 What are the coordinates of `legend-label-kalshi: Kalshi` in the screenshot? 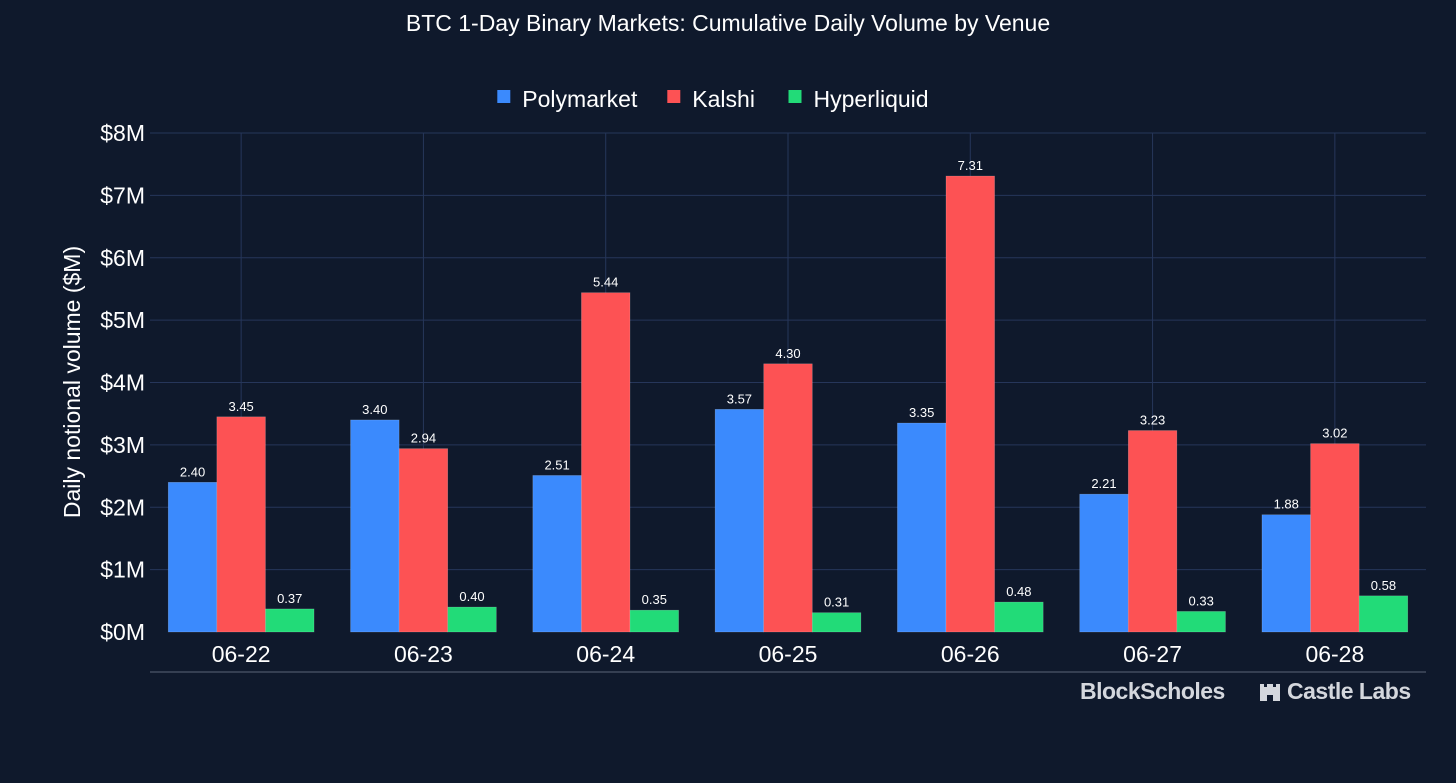 It's located at (723, 99).